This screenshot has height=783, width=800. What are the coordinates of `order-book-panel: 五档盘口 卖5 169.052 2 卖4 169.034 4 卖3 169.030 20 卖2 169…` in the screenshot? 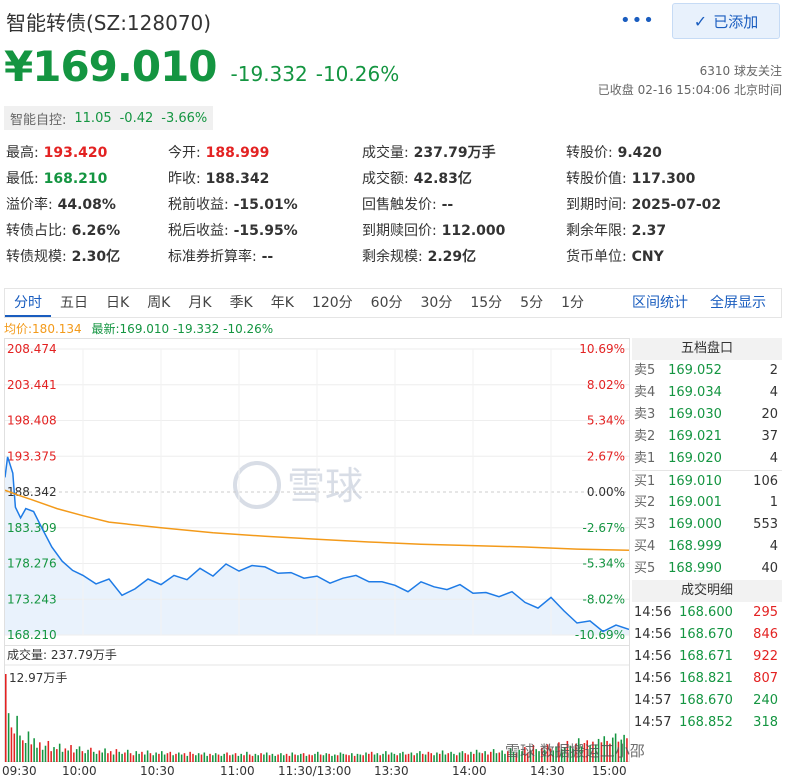 It's located at (707, 550).